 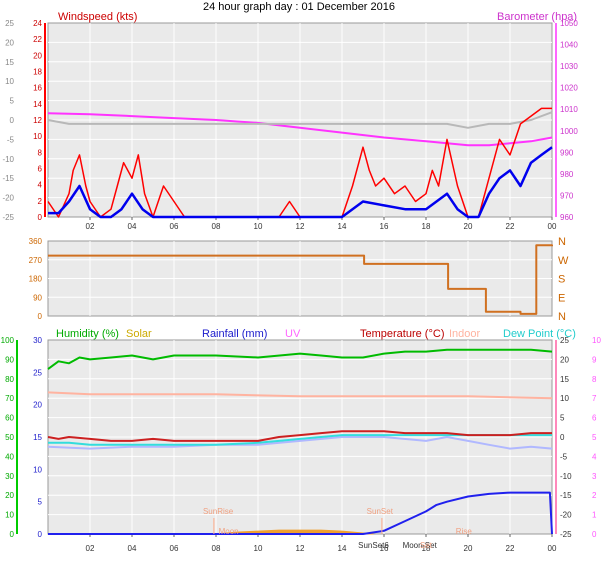 I want to click on temperature-label: Temperature (°C), so click(x=402, y=334).